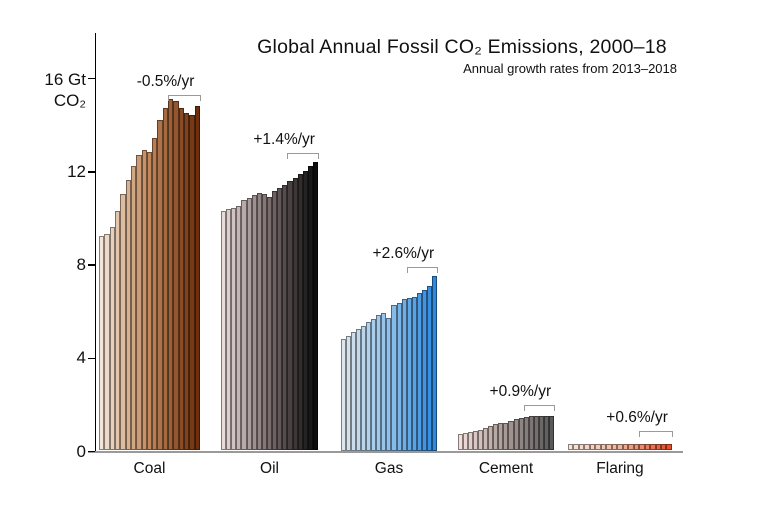  Describe the element at coordinates (551, 433) in the screenshot. I see `cement-bar-2018` at that location.